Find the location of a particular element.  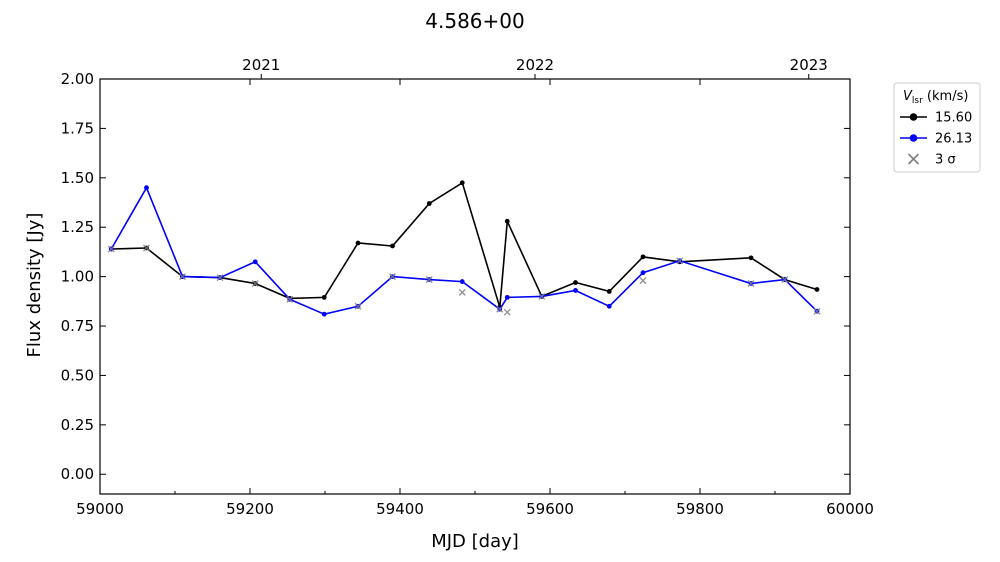

x-tick-label: 59200 is located at coordinates (250, 509).